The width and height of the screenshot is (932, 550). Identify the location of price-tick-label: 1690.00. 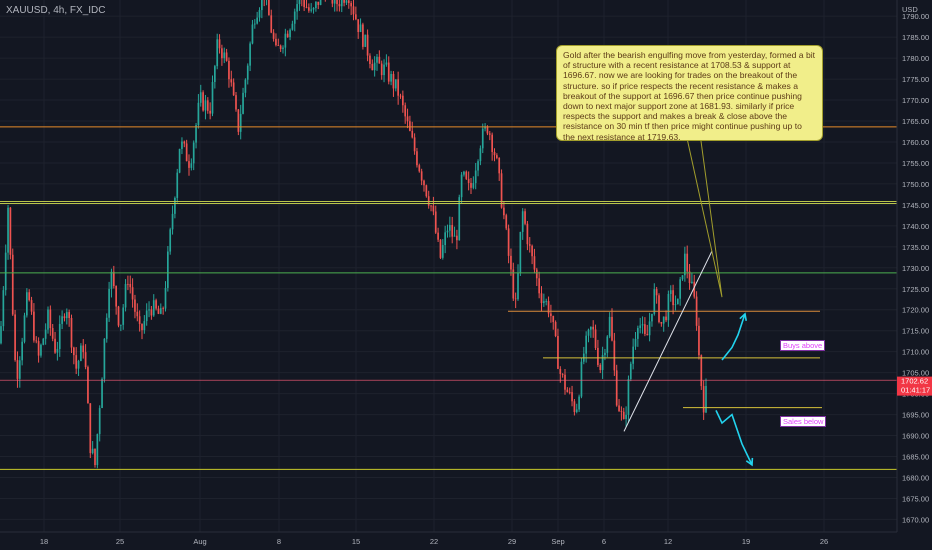
(915, 436).